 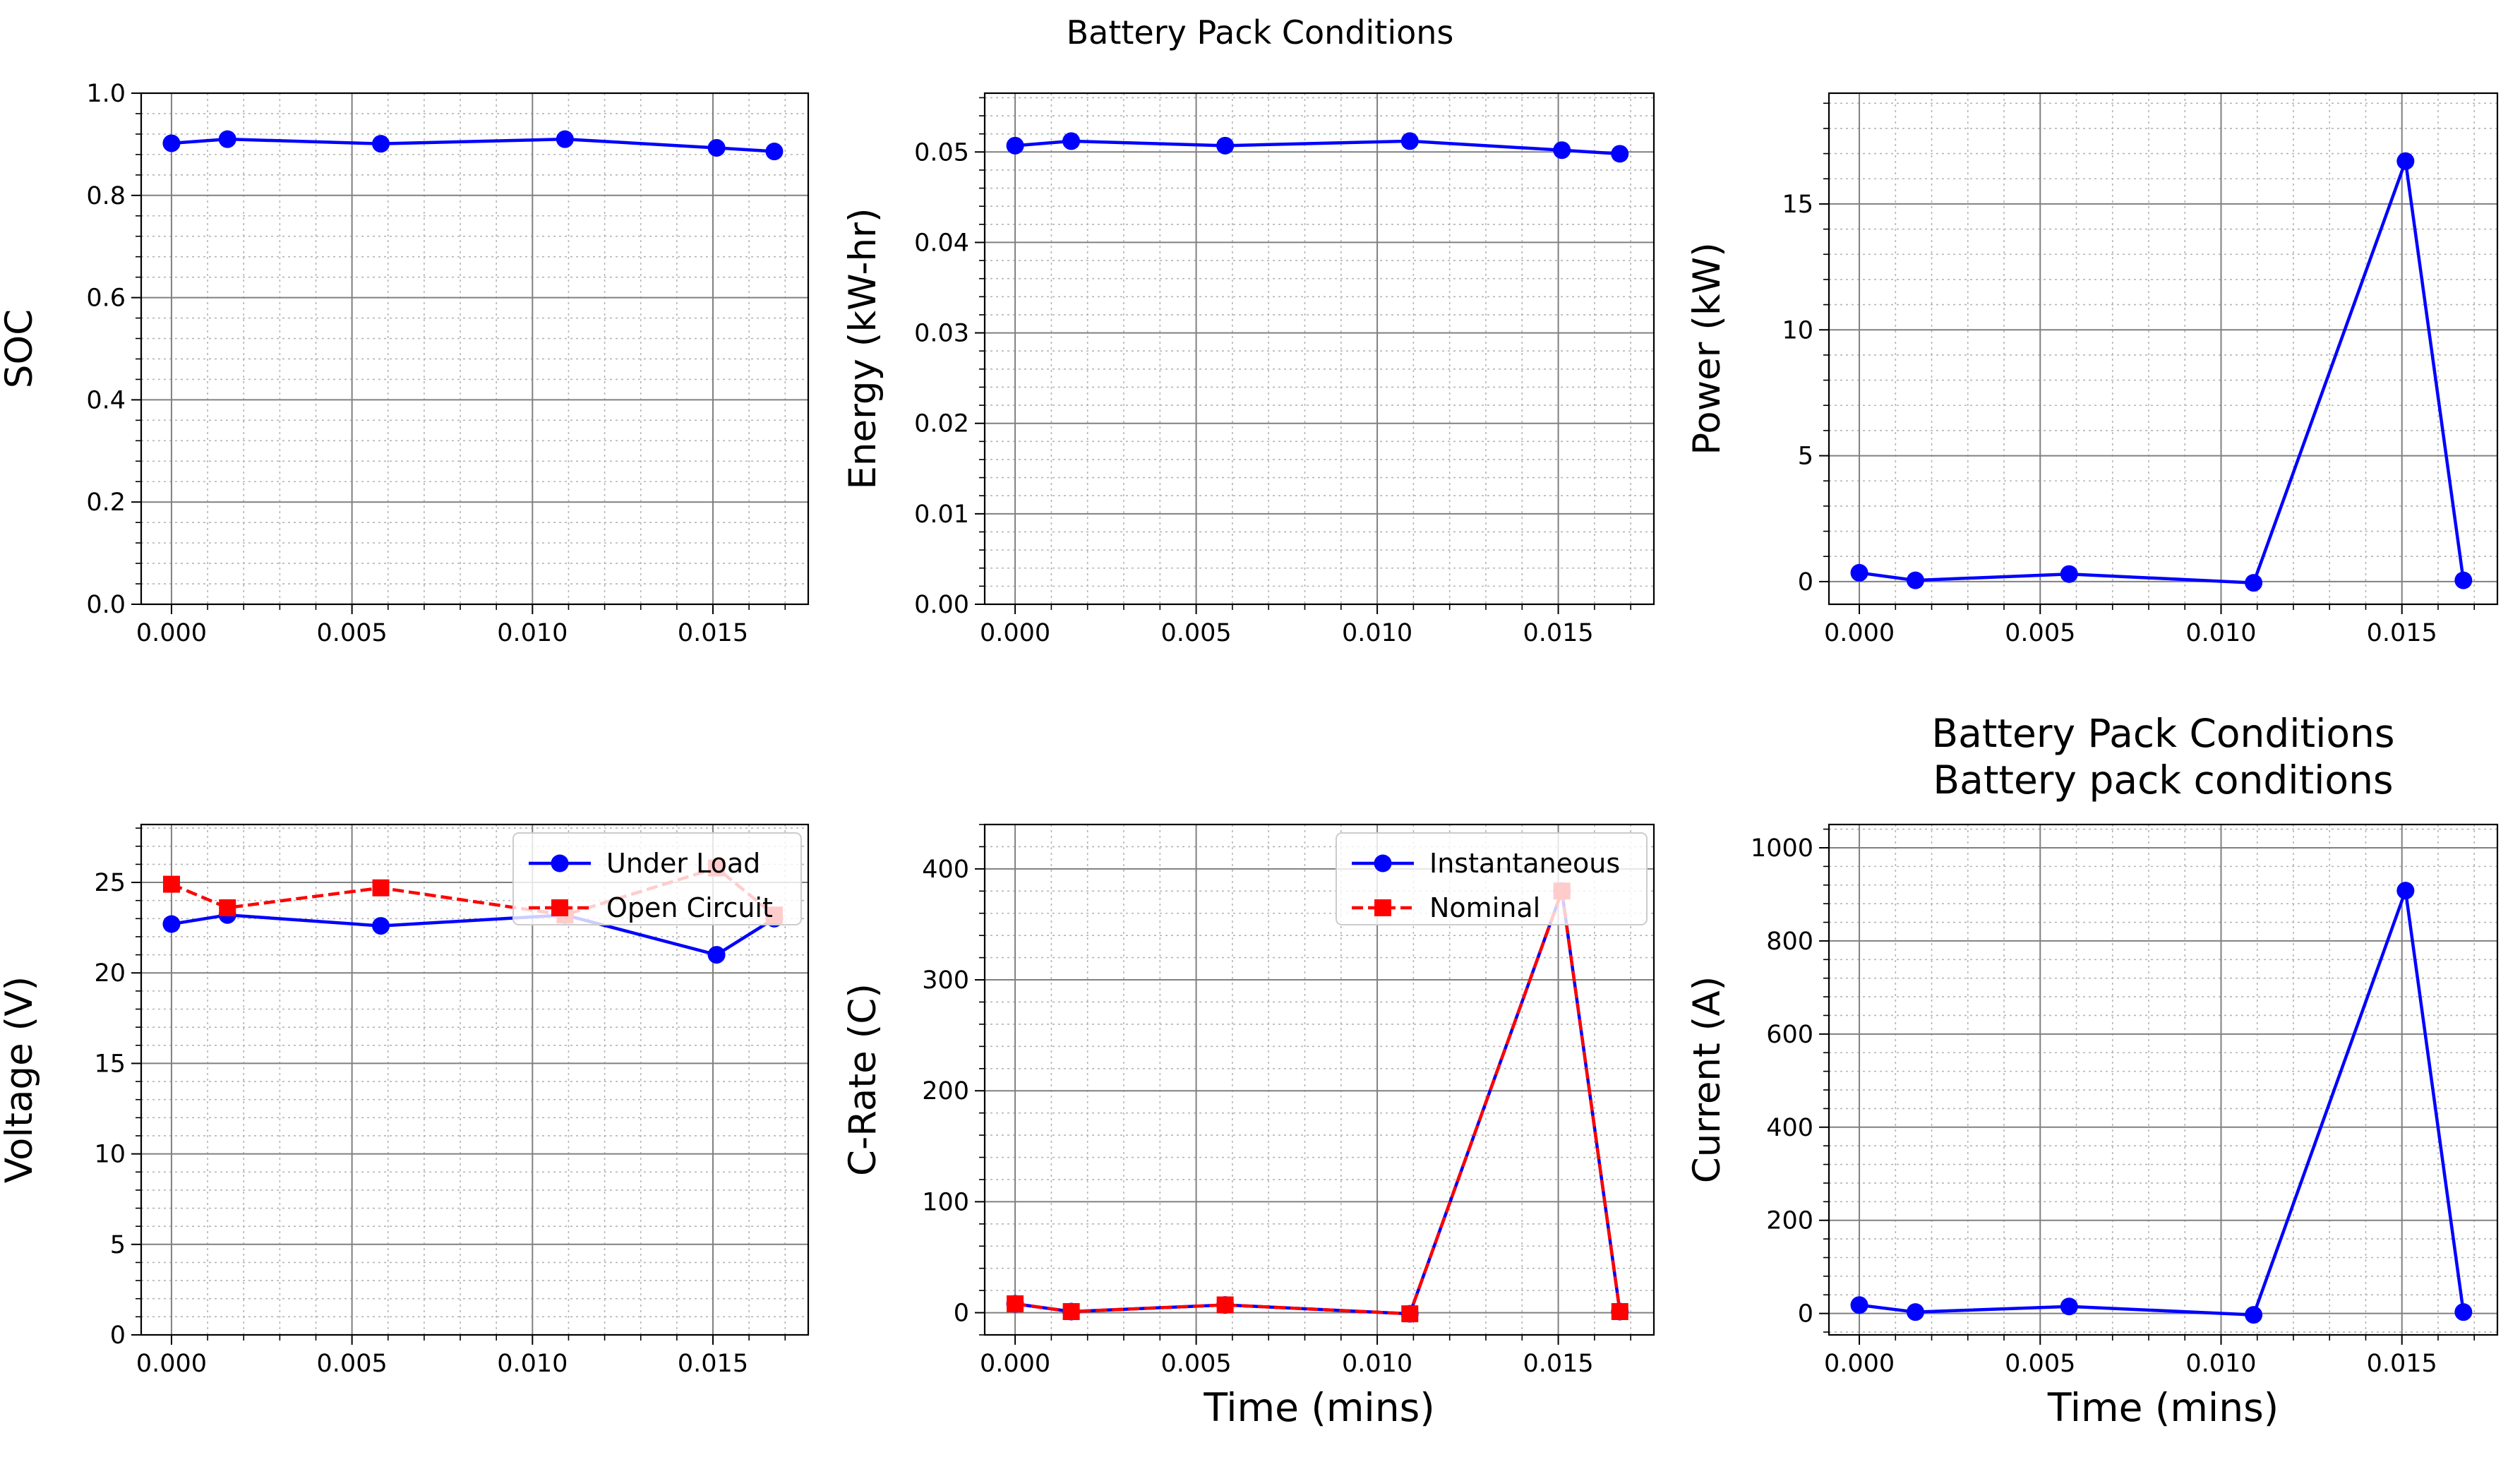 What do you see at coordinates (1782, 848) in the screenshot?
I see `y-tick-label: 1000` at bounding box center [1782, 848].